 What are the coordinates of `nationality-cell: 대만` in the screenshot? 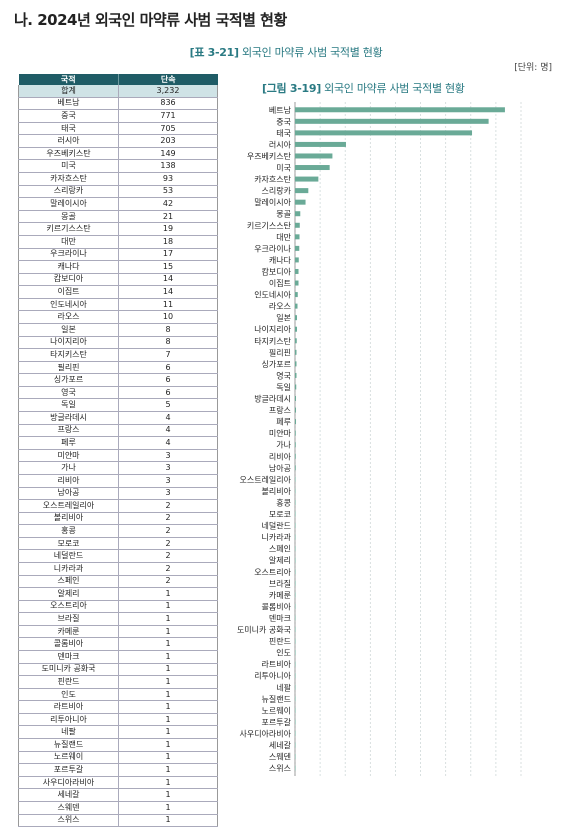 It's located at (68, 242).